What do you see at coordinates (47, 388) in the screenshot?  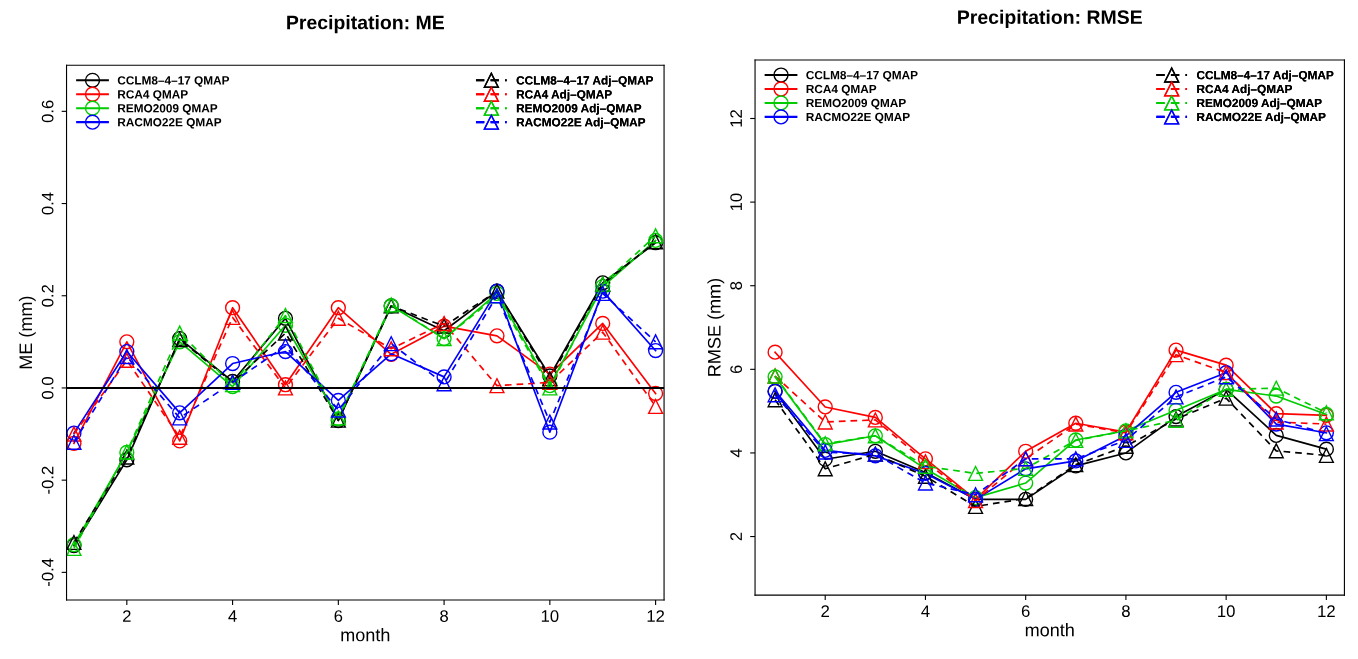 I see `y-tick-label: 0.0` at bounding box center [47, 388].